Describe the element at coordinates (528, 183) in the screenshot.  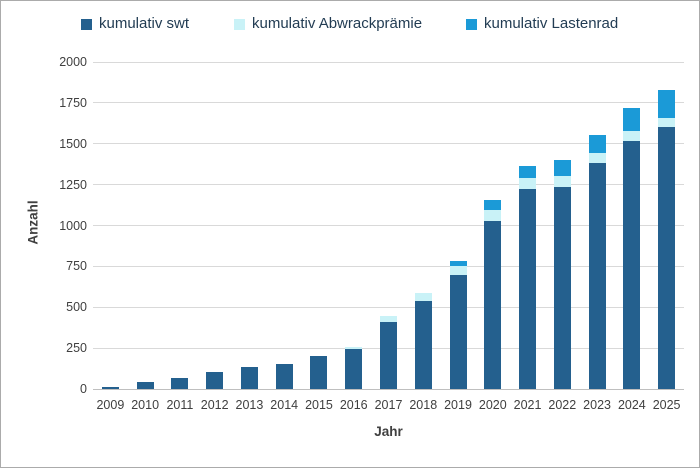
I see `bar-segment-kumulativ-abwrackprämie-2021` at that location.